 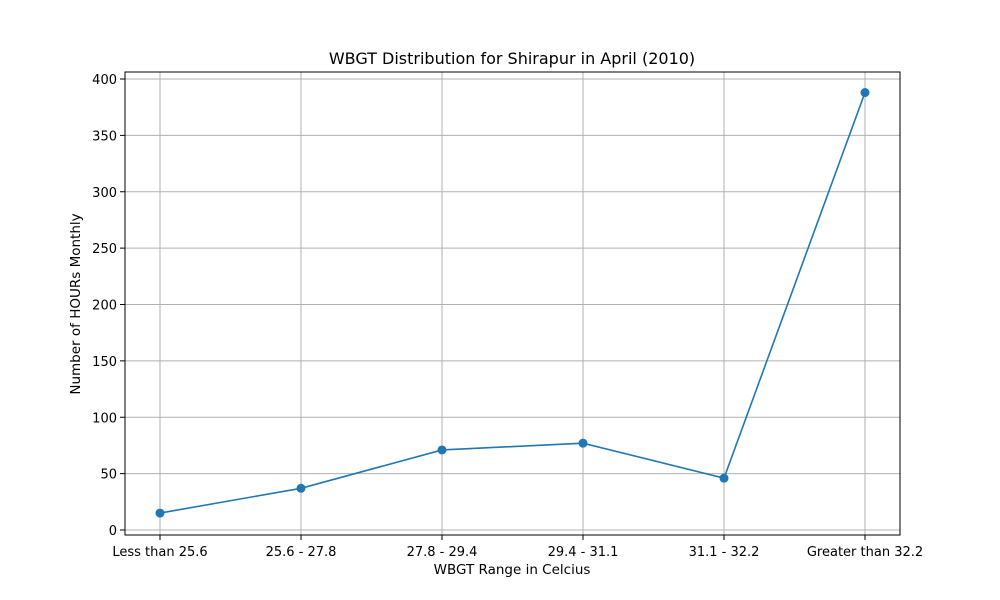 What do you see at coordinates (583, 552) in the screenshot?
I see `x-tick-label: 29.4 - 31.1` at bounding box center [583, 552].